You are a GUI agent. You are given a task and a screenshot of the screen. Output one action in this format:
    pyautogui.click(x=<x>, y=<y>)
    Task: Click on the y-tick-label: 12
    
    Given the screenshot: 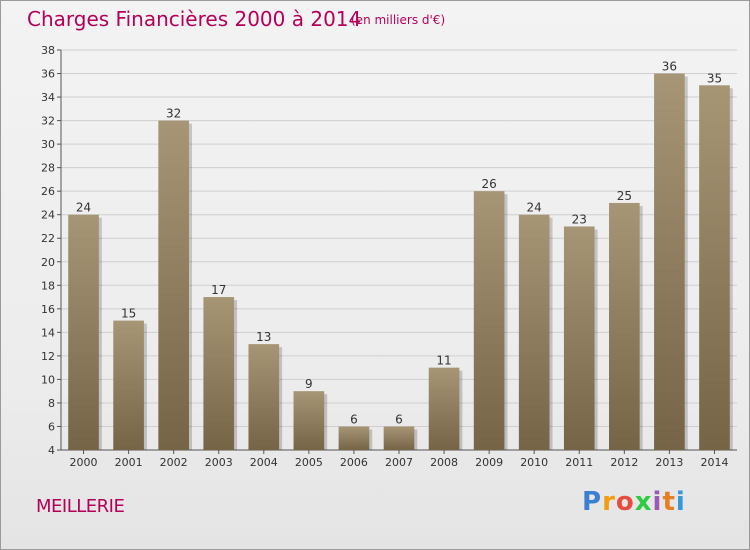 What is the action you would take?
    pyautogui.click(x=48, y=356)
    